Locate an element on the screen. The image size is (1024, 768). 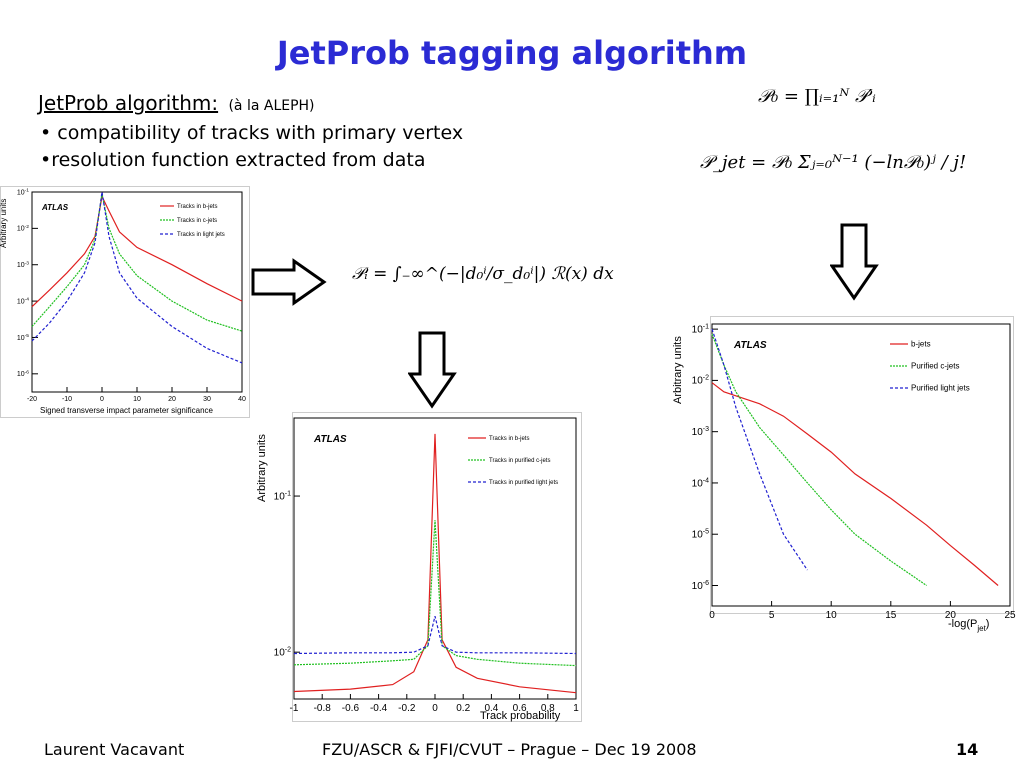
bullet-resolution: •resolution function extracted from data is located at coordinates (233, 160).